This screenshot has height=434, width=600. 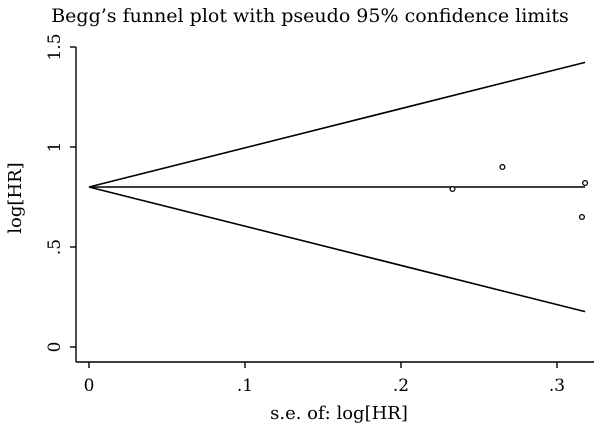 What do you see at coordinates (245, 386) in the screenshot?
I see `x-tick-label: .1` at bounding box center [245, 386].